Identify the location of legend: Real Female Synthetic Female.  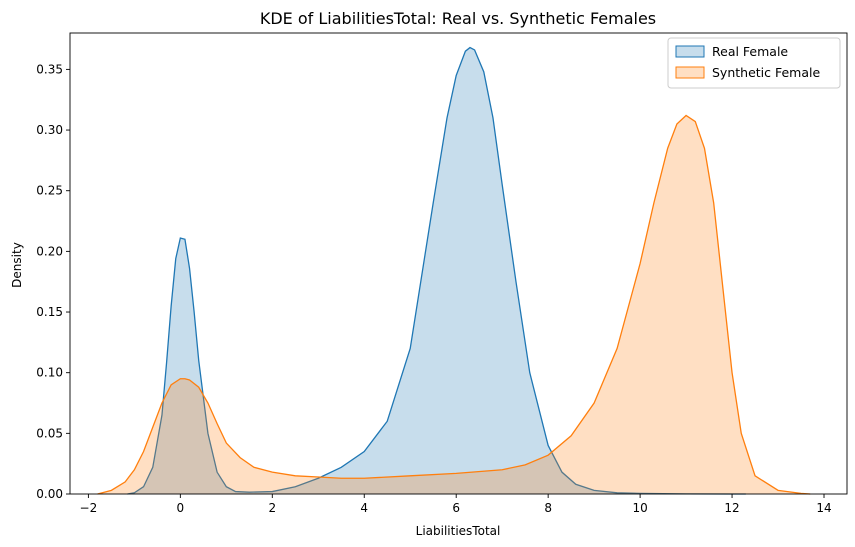
(754, 63).